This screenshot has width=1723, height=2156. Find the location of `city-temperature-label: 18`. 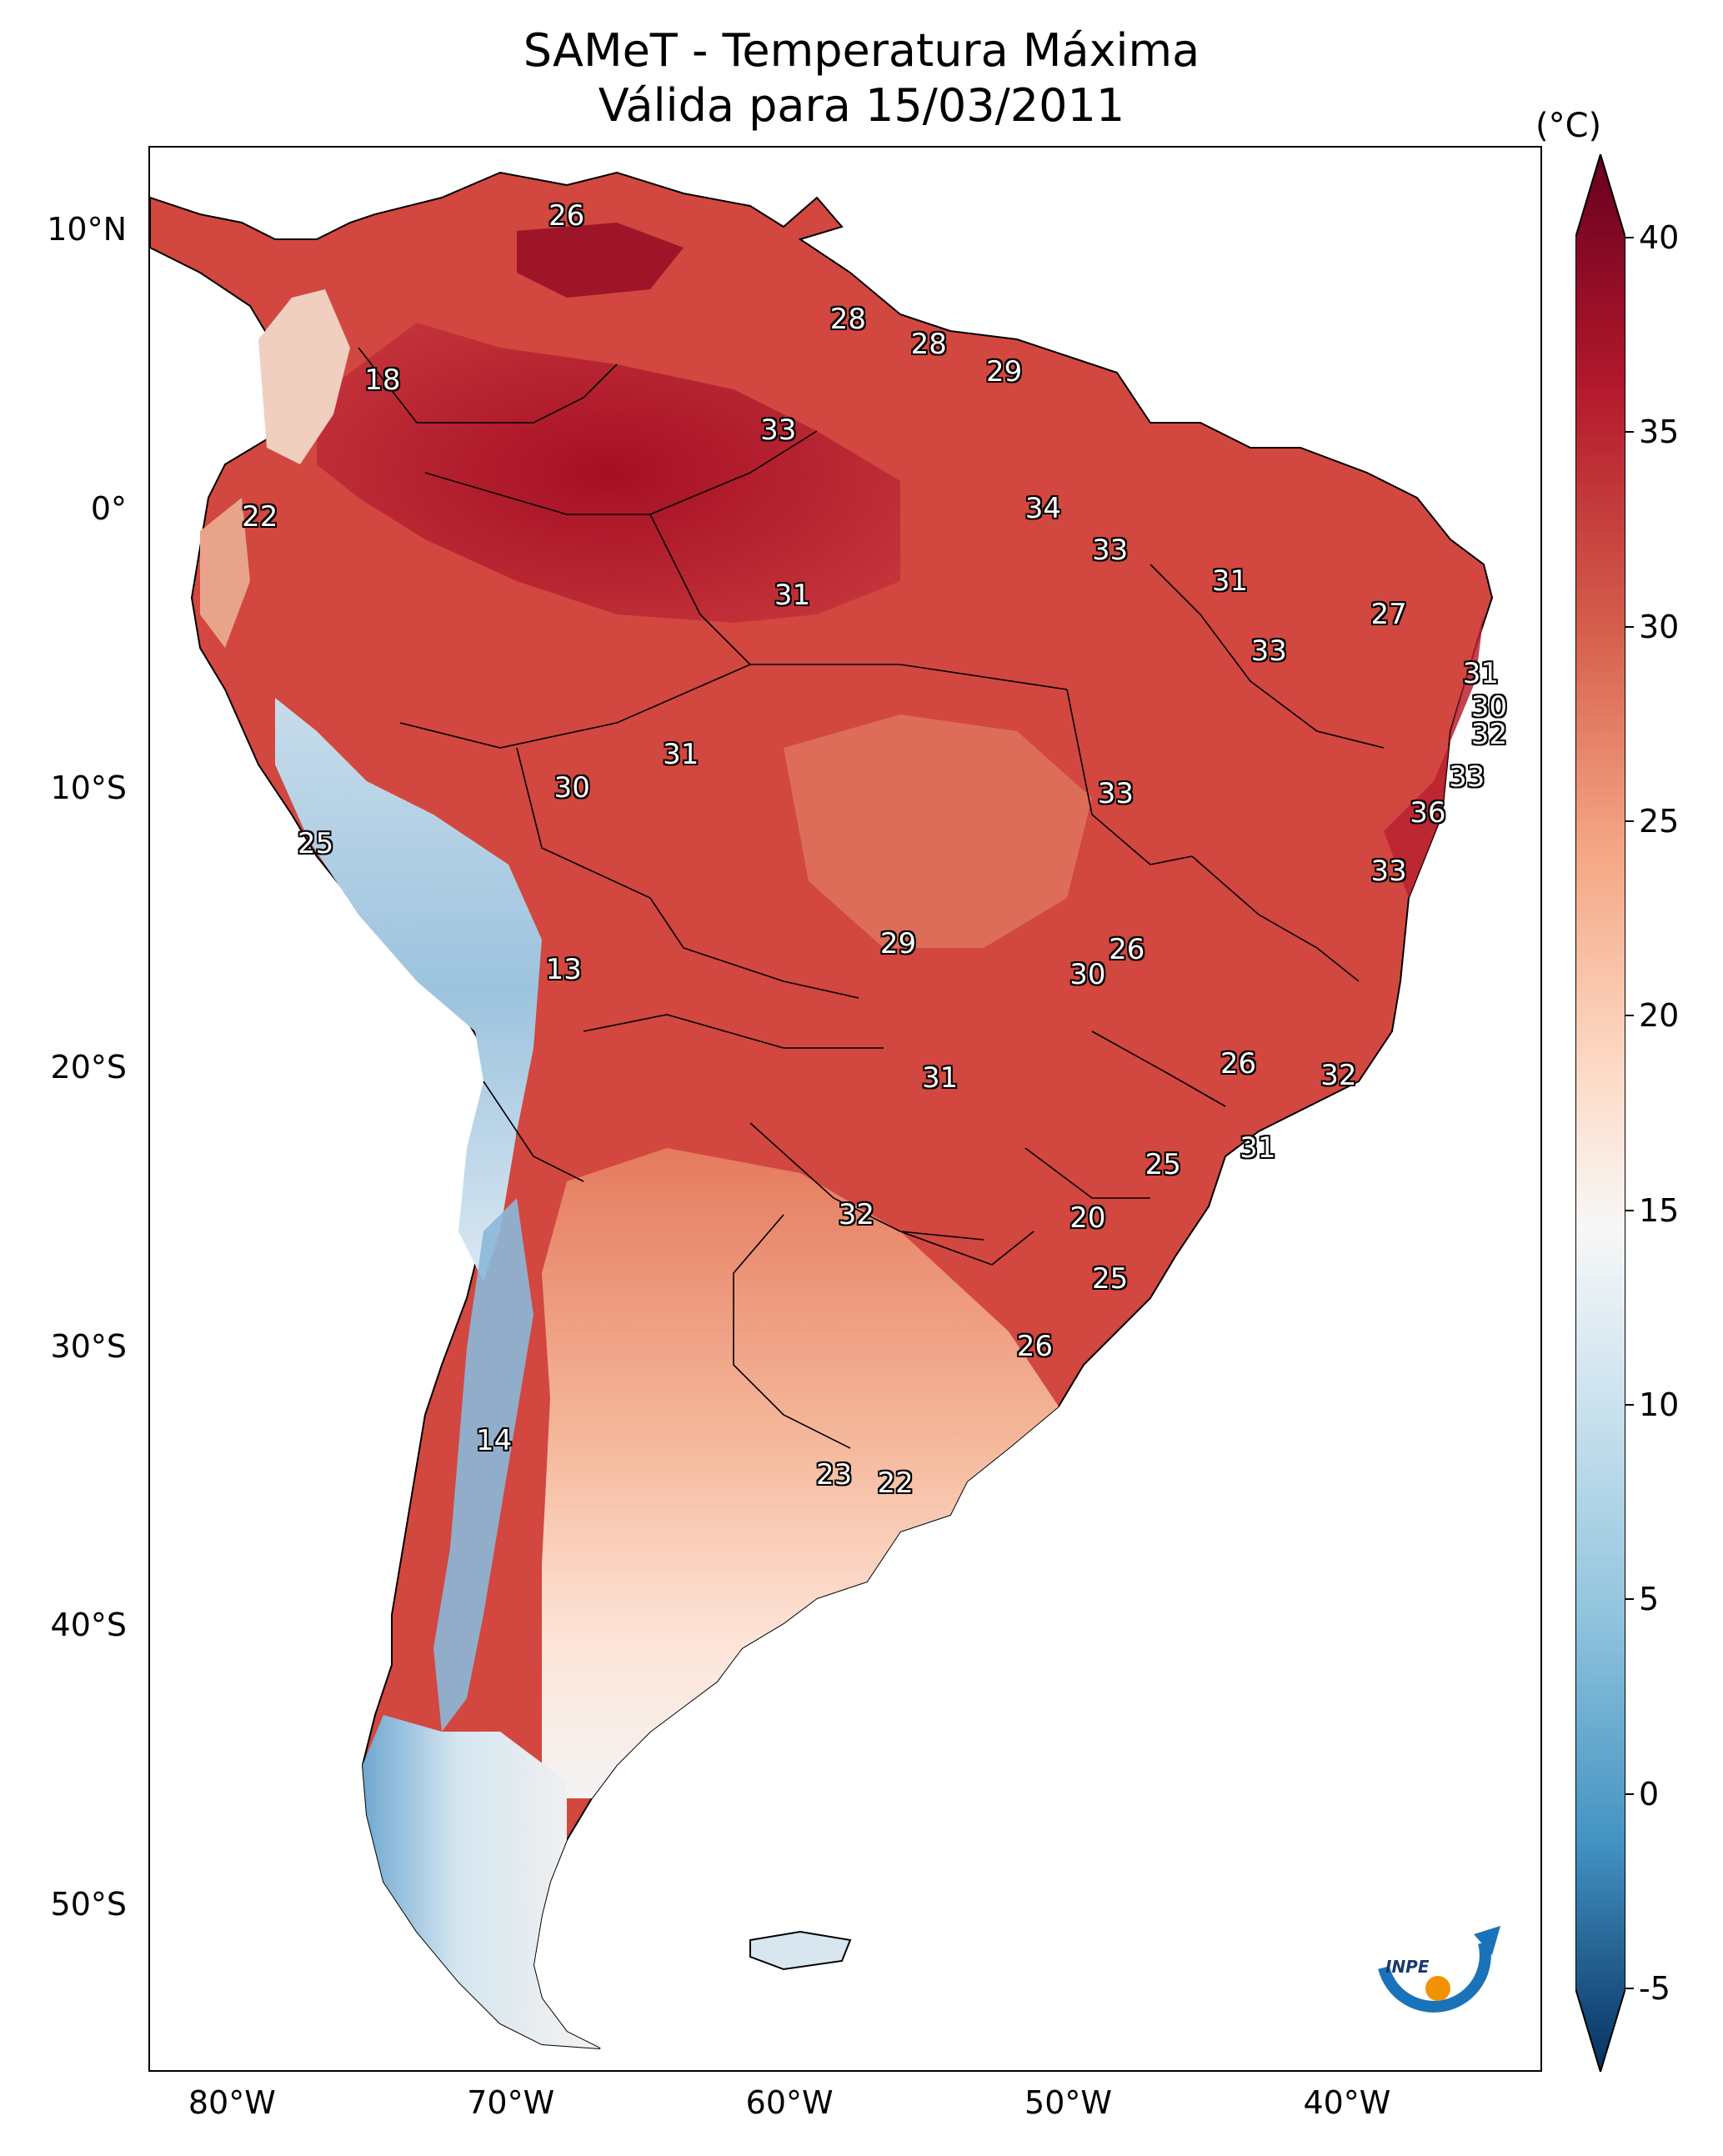

city-temperature-label: 18 is located at coordinates (382, 381).